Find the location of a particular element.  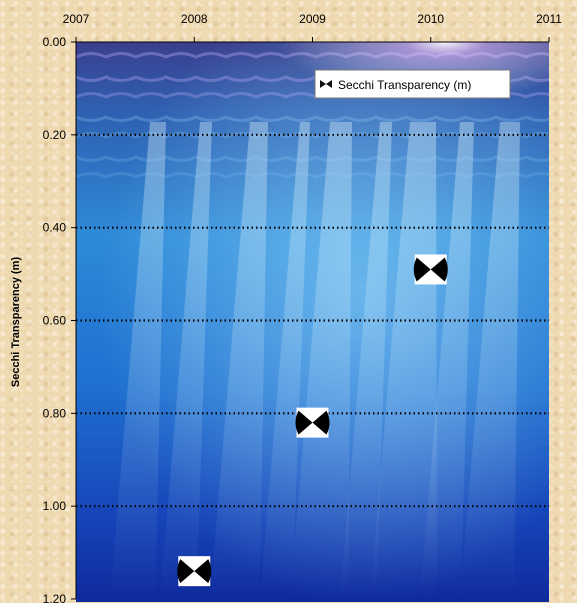

y-tick-label: 0.60 is located at coordinates (55, 321).